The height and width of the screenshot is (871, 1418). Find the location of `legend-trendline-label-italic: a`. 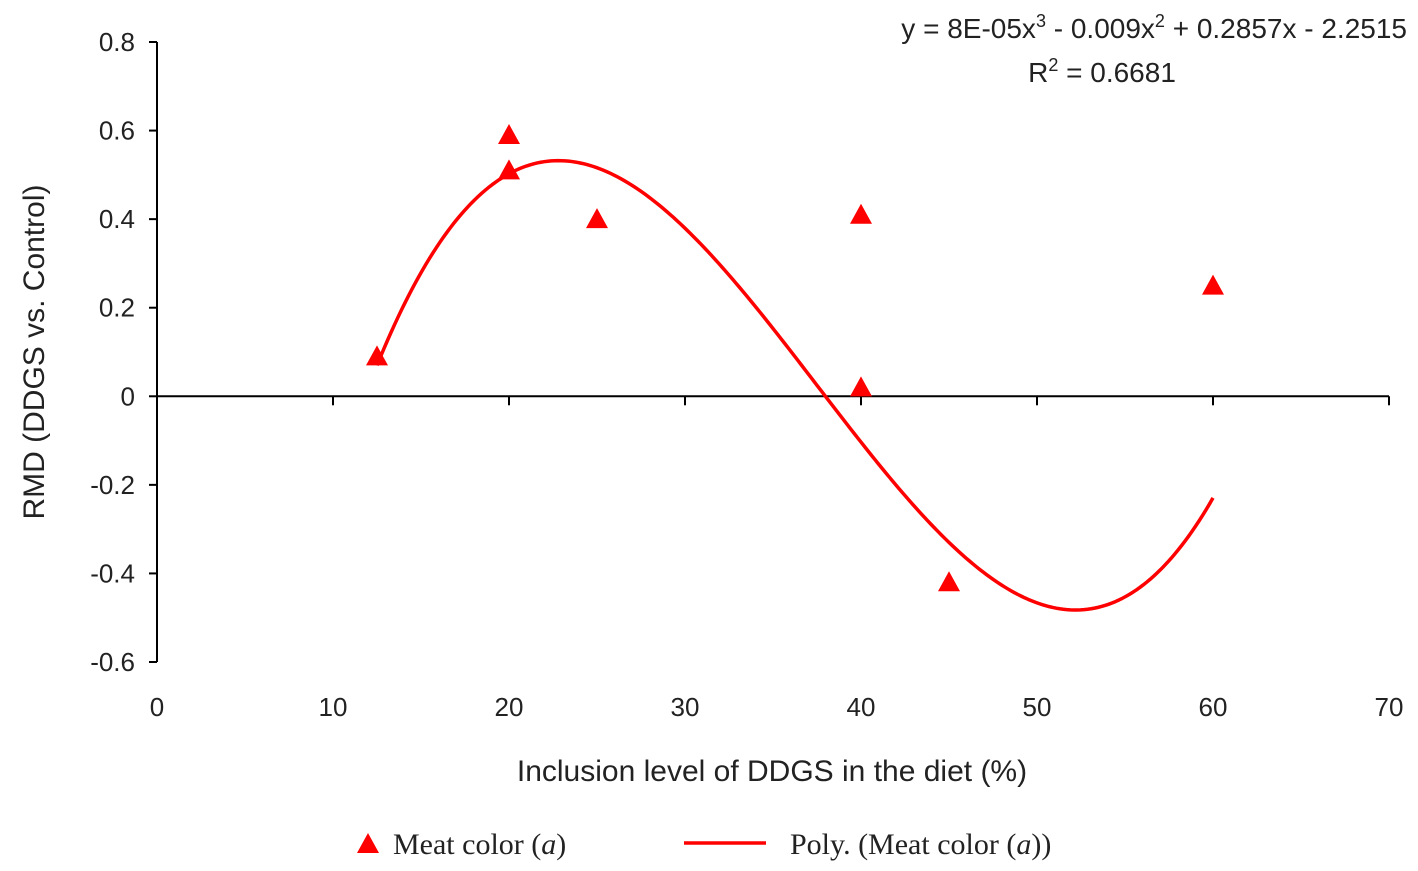

legend-trendline-label-italic: a is located at coordinates (1023, 844).